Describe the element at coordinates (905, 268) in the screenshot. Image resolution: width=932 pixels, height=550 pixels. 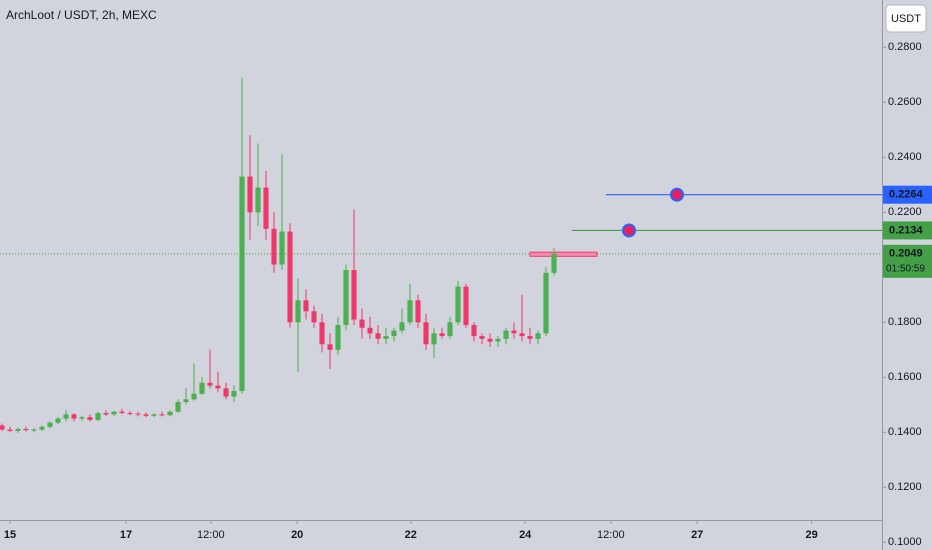
I see `countdown-label: 01:50:59` at that location.